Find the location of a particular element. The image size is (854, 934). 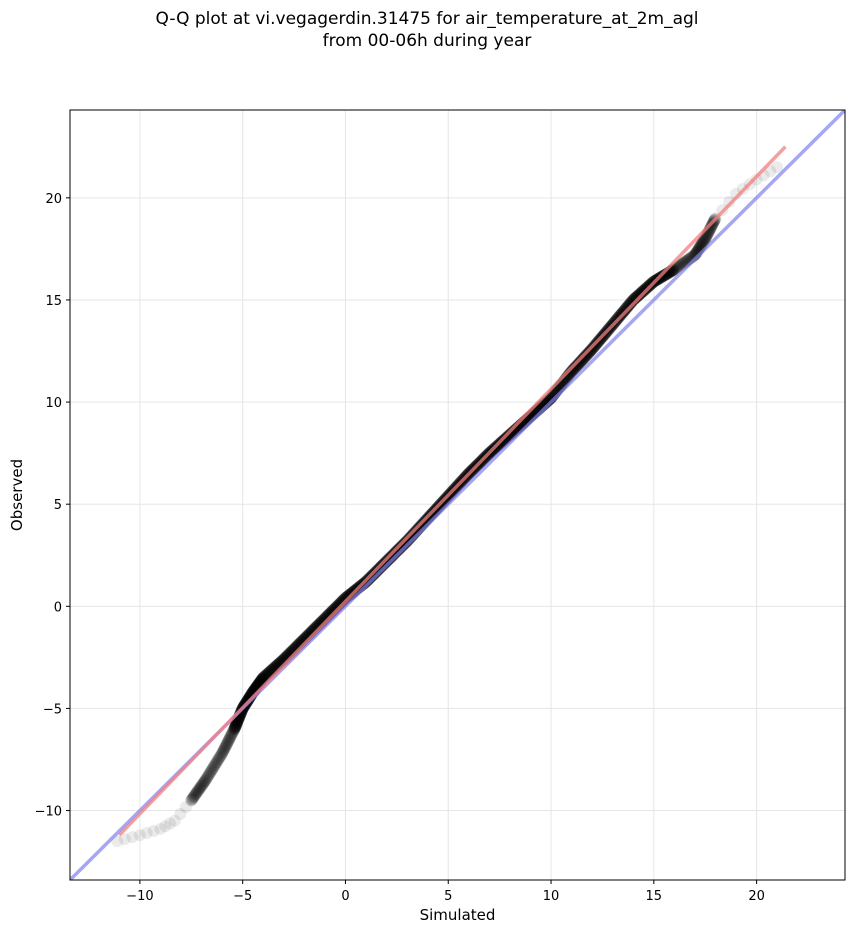

chart-subtitle: from 00-06h during year is located at coordinates (427, 41).